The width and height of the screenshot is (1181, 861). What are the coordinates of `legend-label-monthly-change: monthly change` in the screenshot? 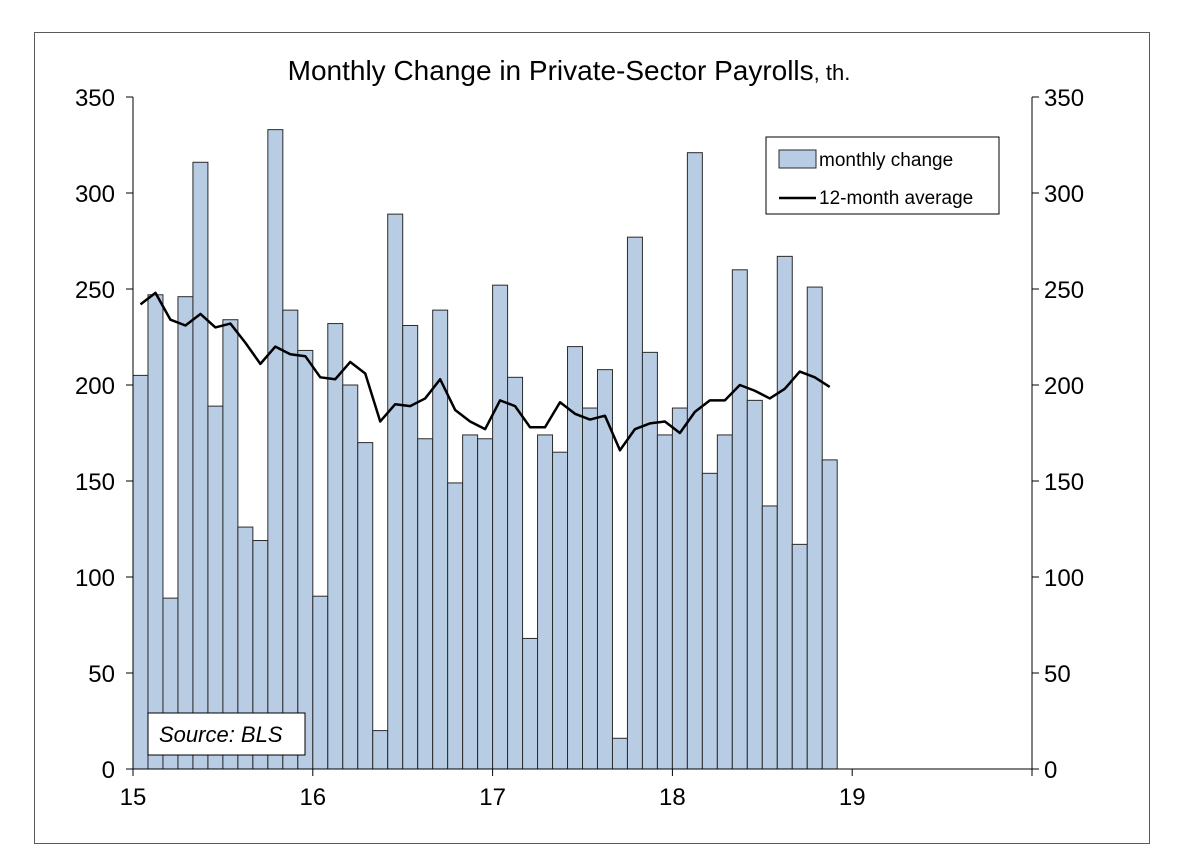 It's located at (886, 160).